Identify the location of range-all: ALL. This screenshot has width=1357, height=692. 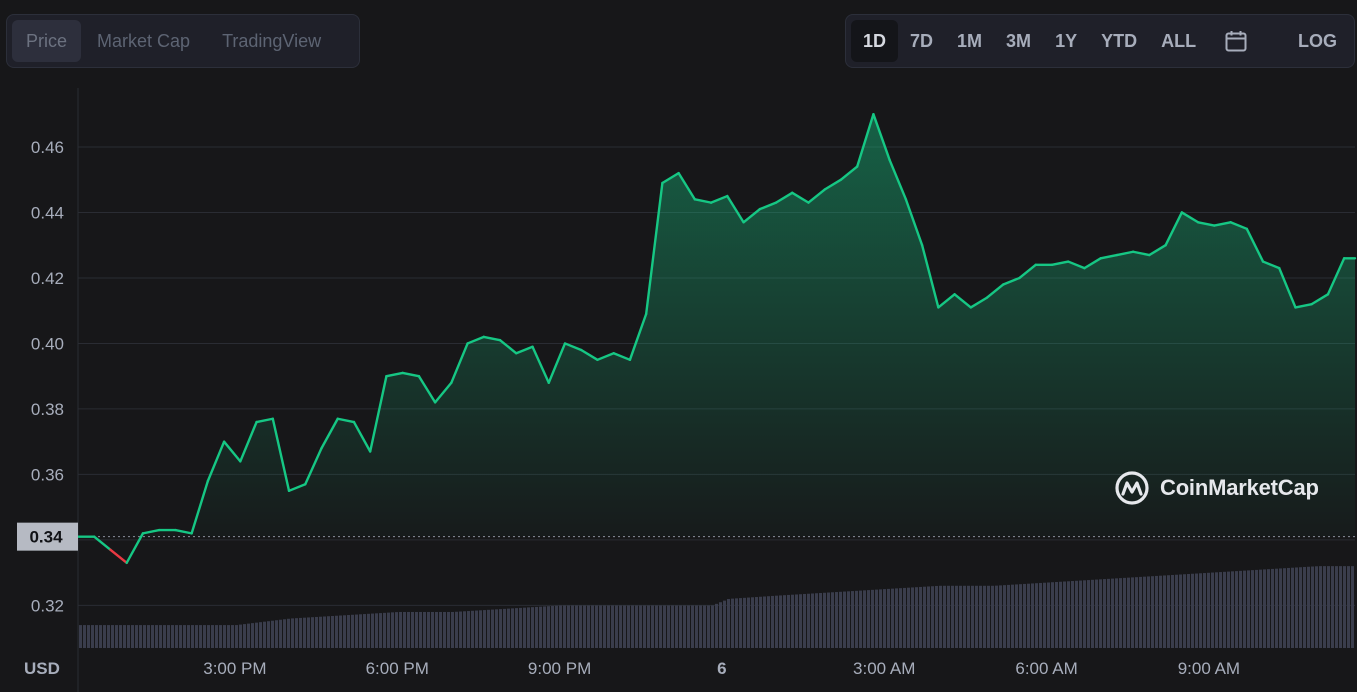
(1179, 40).